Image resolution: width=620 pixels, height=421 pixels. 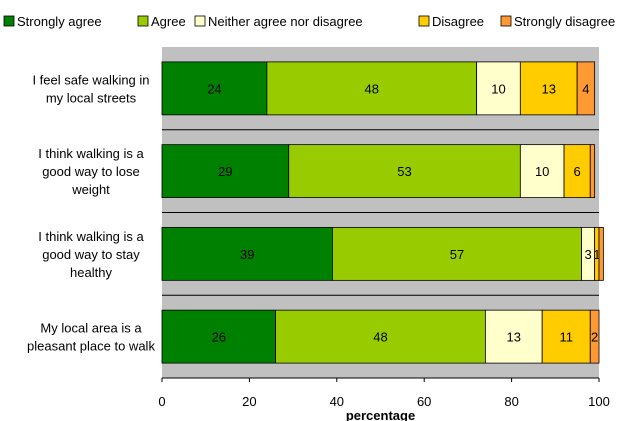 I want to click on data-label: 4, so click(x=585, y=88).